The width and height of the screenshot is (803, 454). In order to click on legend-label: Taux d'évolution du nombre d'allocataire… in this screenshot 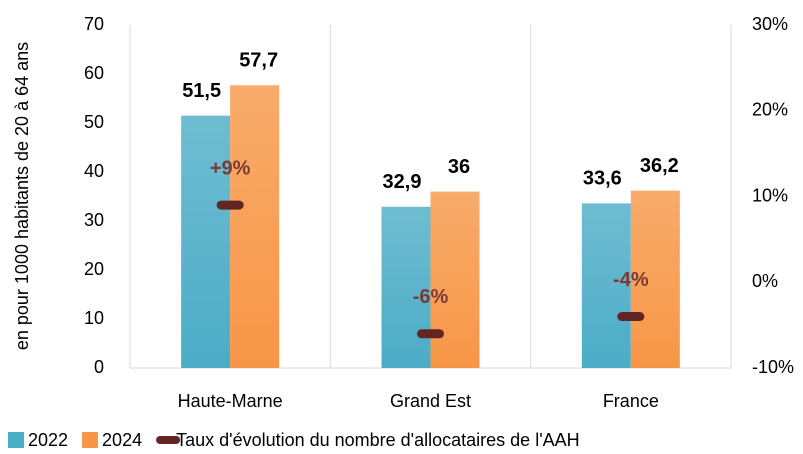, I will do `click(378, 440)`.